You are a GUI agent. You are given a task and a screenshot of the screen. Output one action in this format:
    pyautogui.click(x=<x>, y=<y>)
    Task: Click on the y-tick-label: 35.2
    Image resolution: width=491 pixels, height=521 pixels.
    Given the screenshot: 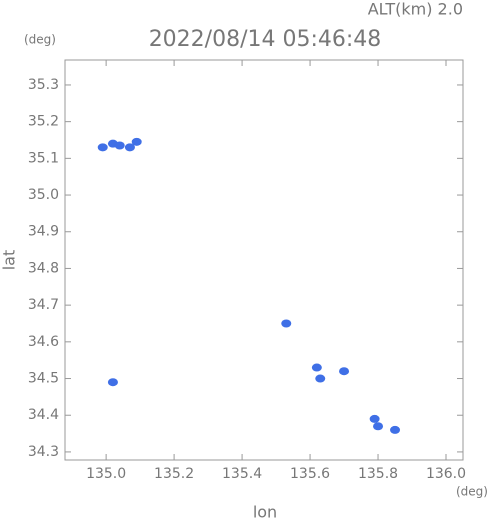 What is the action you would take?
    pyautogui.click(x=43, y=122)
    